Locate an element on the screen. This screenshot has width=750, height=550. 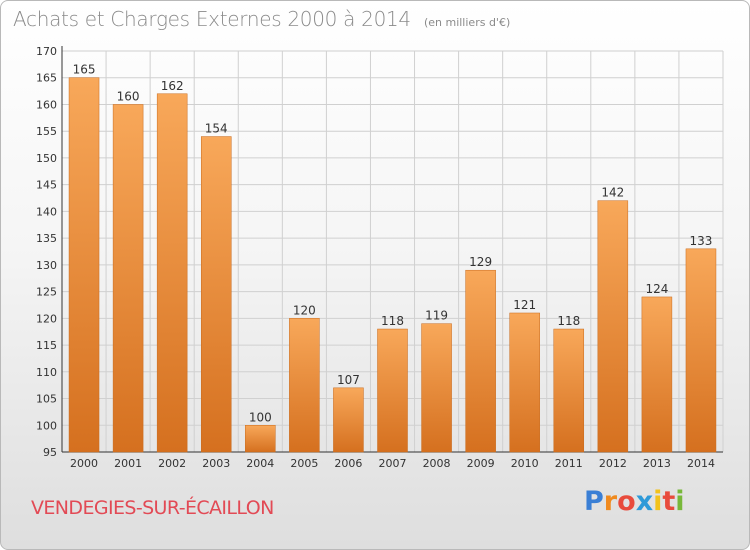
x-tick-label: 2002 is located at coordinates (172, 463).